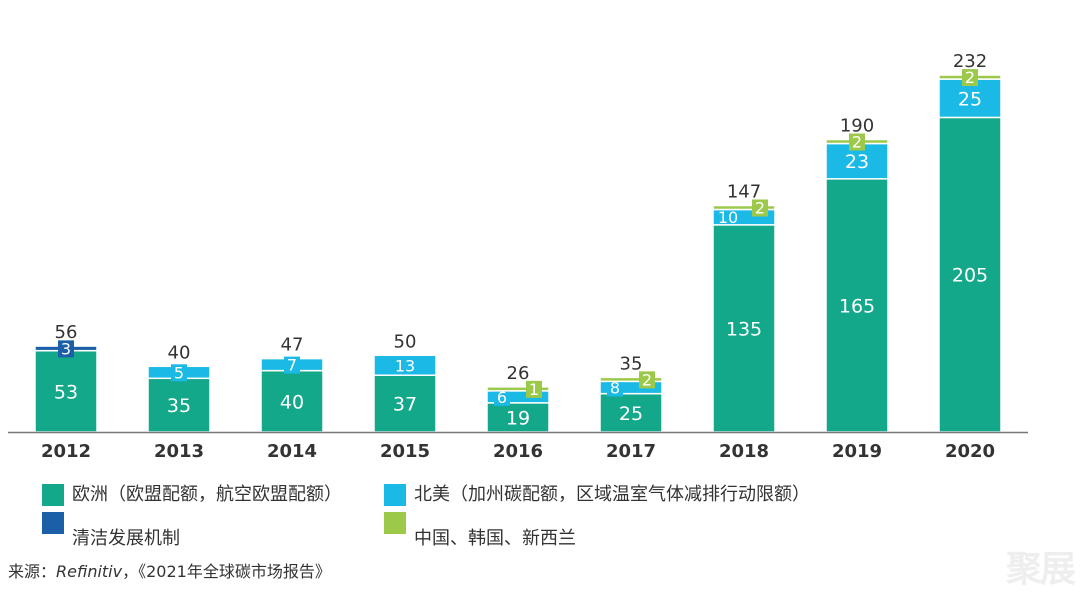  Describe the element at coordinates (130, 571) in the screenshot. I see `source-sep: ，` at that location.